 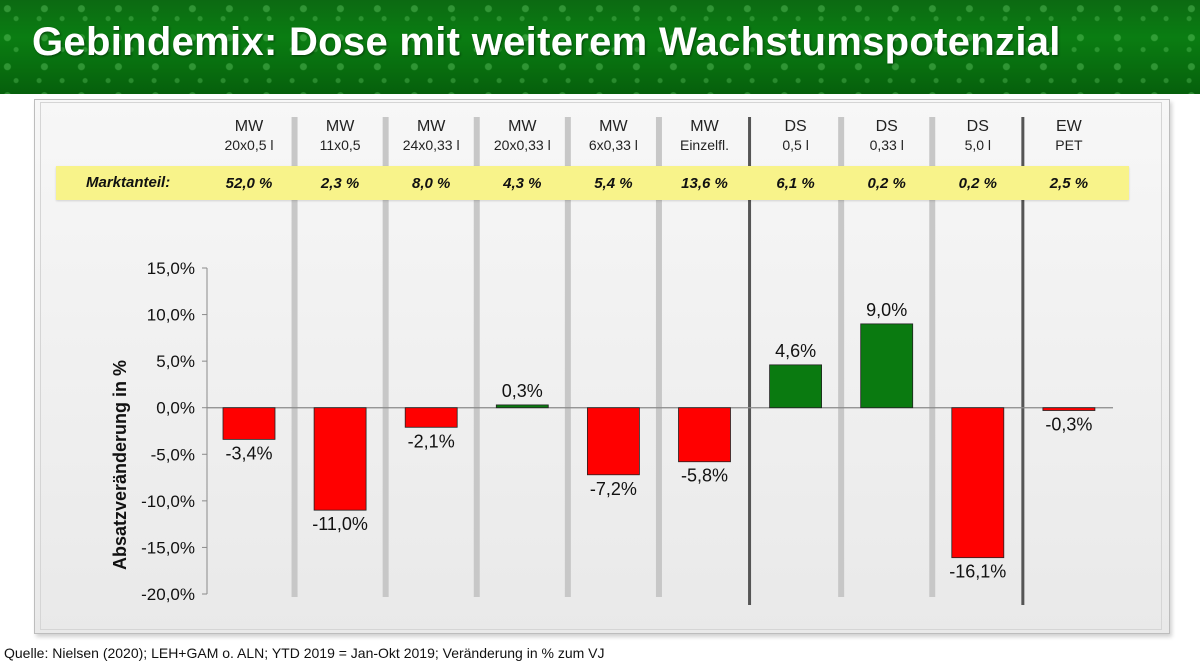 What do you see at coordinates (613, 136) in the screenshot?
I see `category-header: MW 6x0,33 l` at bounding box center [613, 136].